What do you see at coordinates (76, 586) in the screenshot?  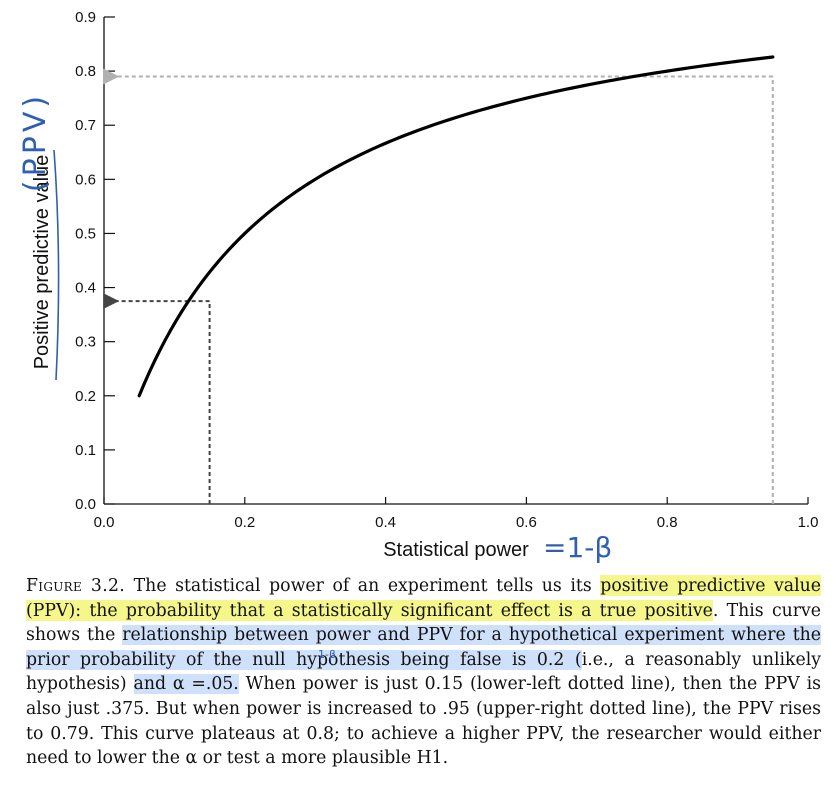 I see `figure-label: Figure 3.2.` at bounding box center [76, 586].